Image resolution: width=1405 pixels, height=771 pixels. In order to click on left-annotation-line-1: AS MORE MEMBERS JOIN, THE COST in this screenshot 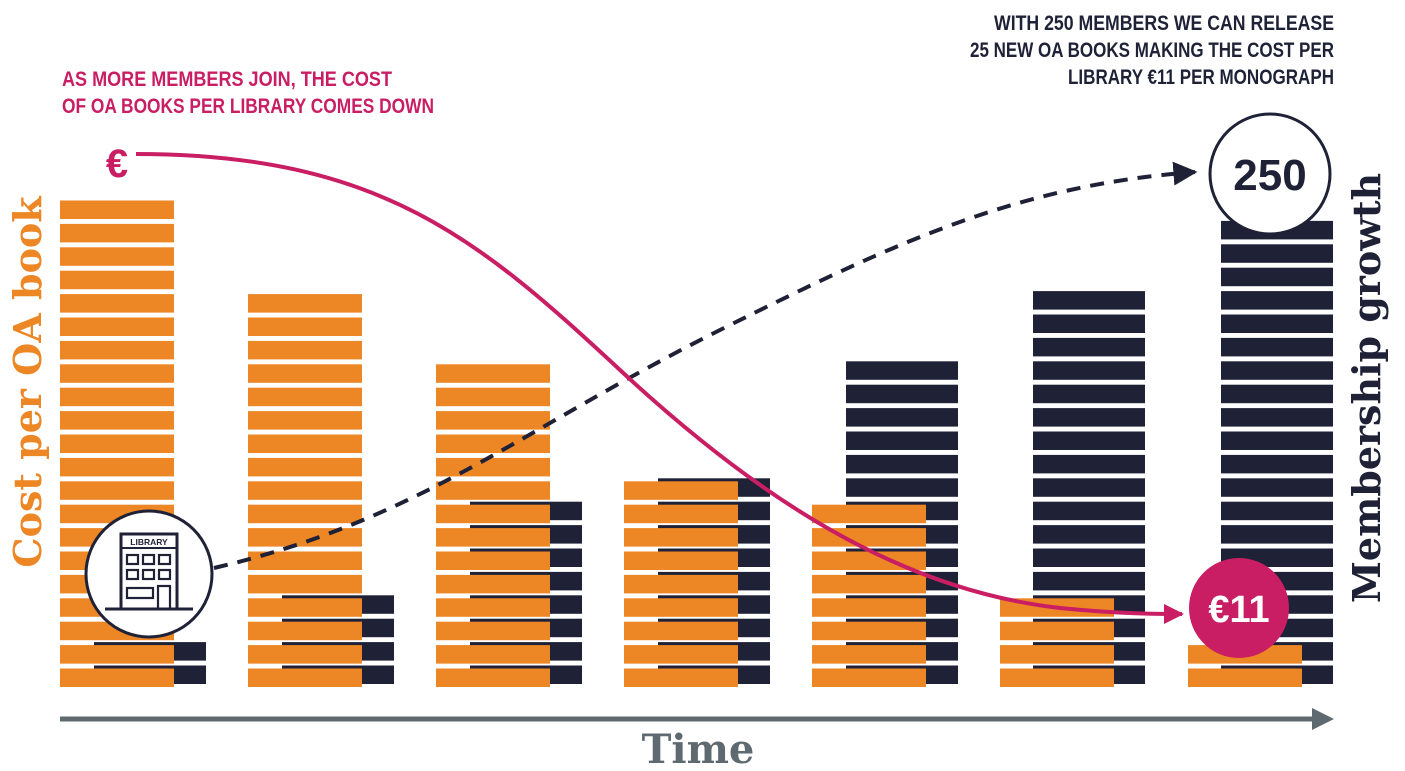, I will do `click(227, 79)`.